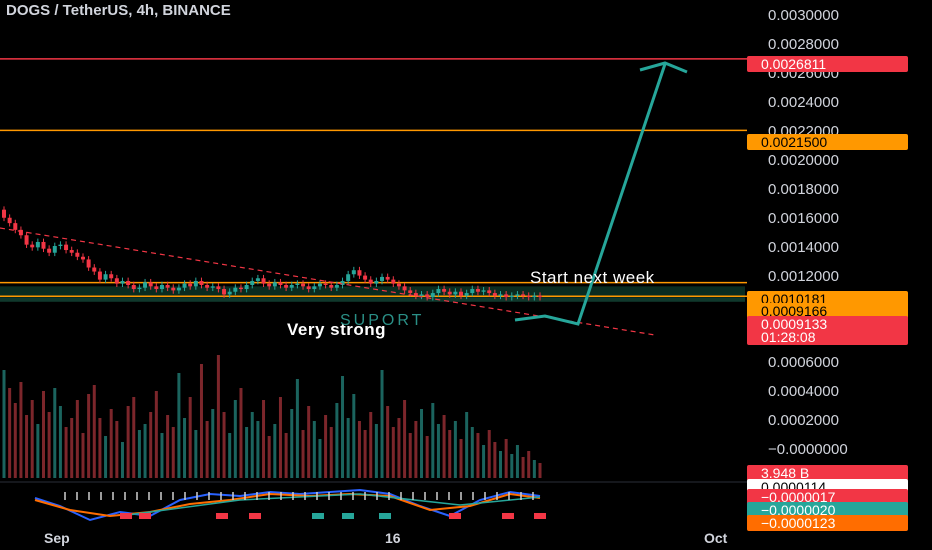 The image size is (932, 550). What do you see at coordinates (827, 311) in the screenshot?
I see `price-level-badge: 0.0009166` at bounding box center [827, 311].